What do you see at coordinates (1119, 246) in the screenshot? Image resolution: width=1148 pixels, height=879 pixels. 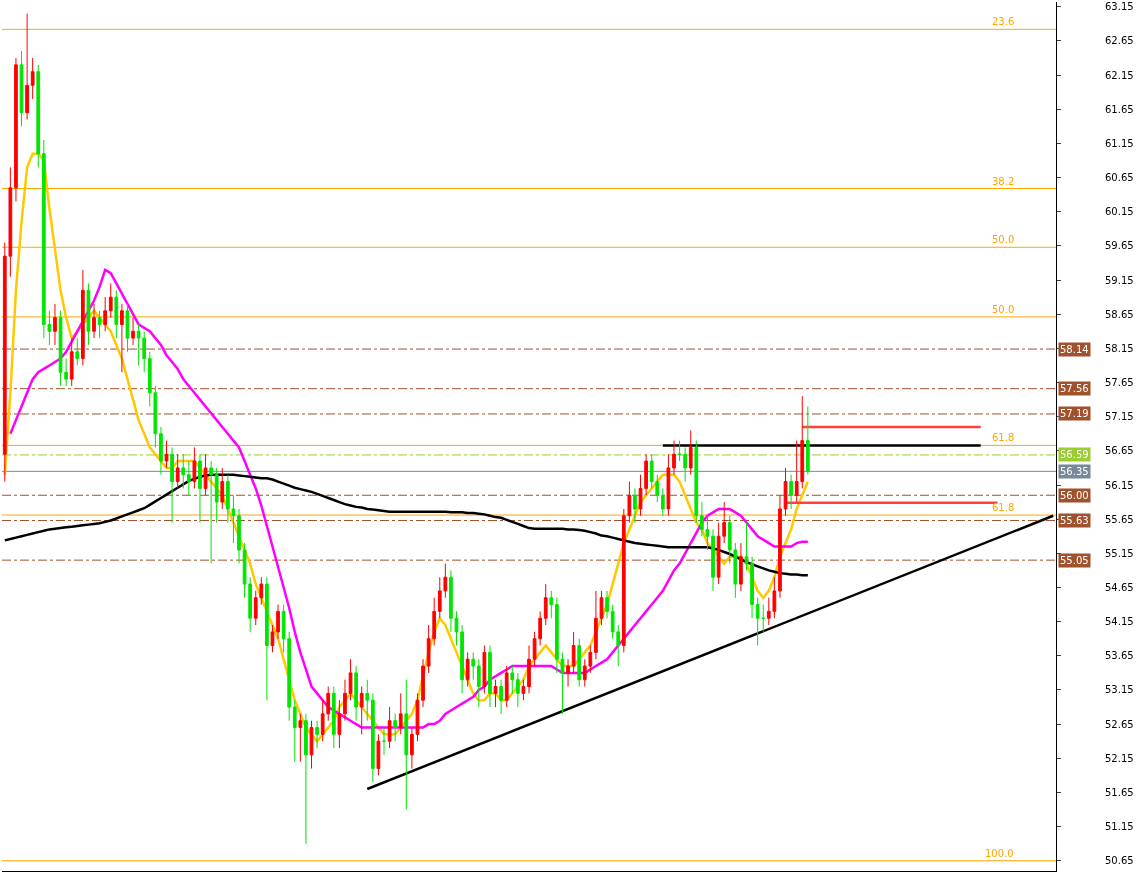 I see `y-tick-label: 59.65` at bounding box center [1119, 246].